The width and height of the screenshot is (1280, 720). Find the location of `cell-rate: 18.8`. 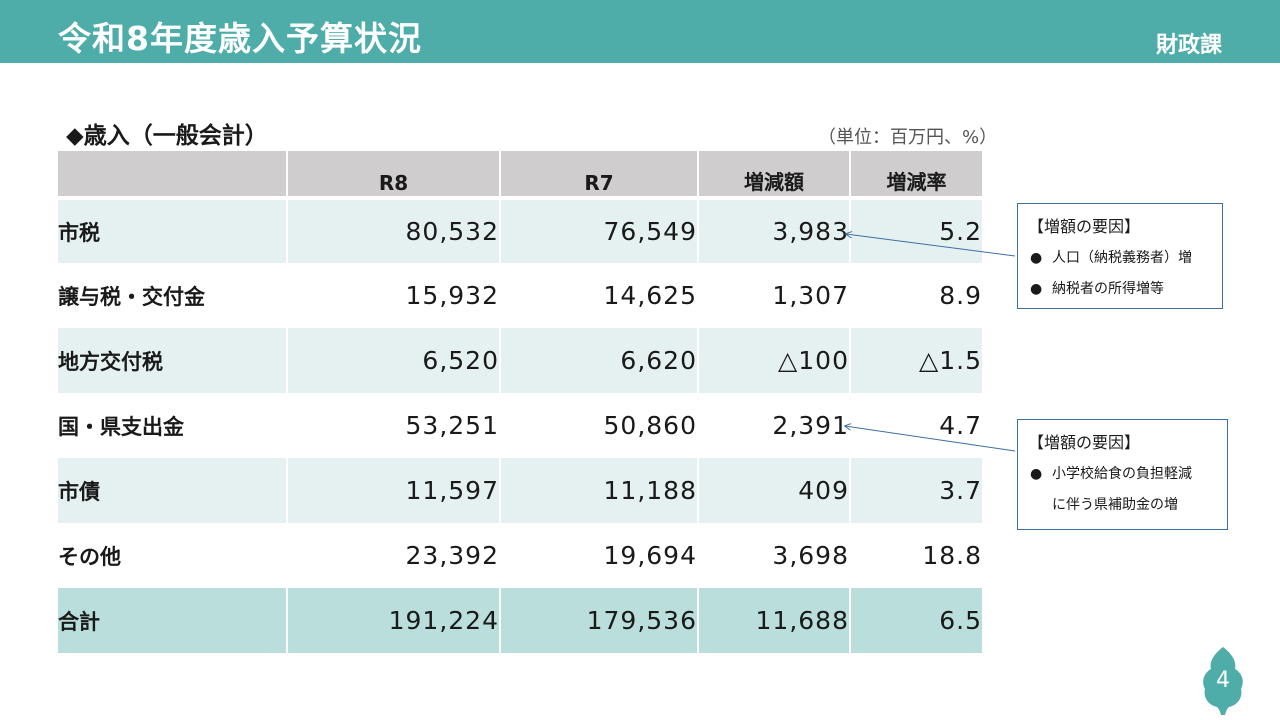

cell-rate: 18.8 is located at coordinates (916, 555).